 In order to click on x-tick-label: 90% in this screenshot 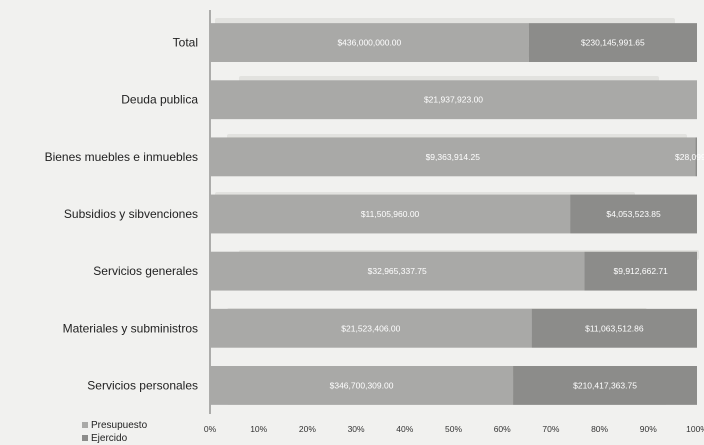, I will do `click(648, 429)`.